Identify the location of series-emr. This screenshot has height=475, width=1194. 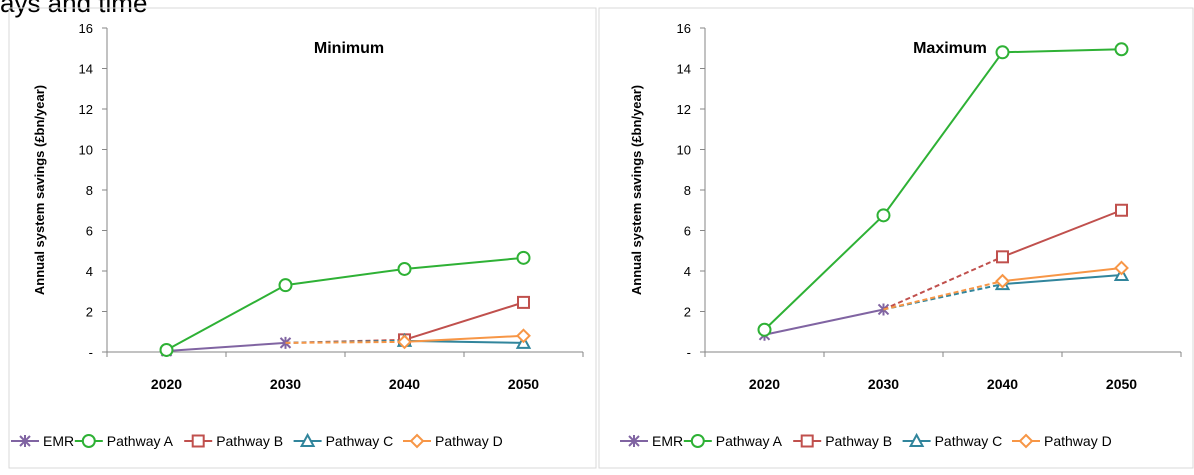
(824, 322).